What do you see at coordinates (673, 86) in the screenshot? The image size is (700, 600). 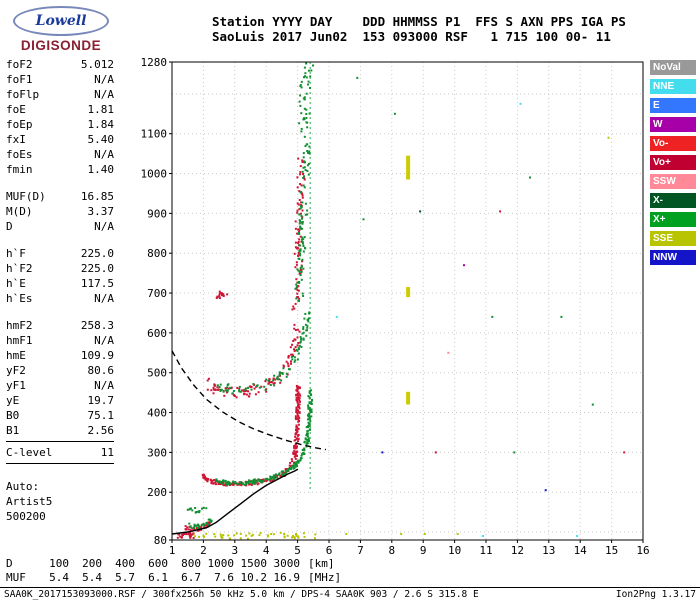 I see `legend-item-nne: NNE` at bounding box center [673, 86].